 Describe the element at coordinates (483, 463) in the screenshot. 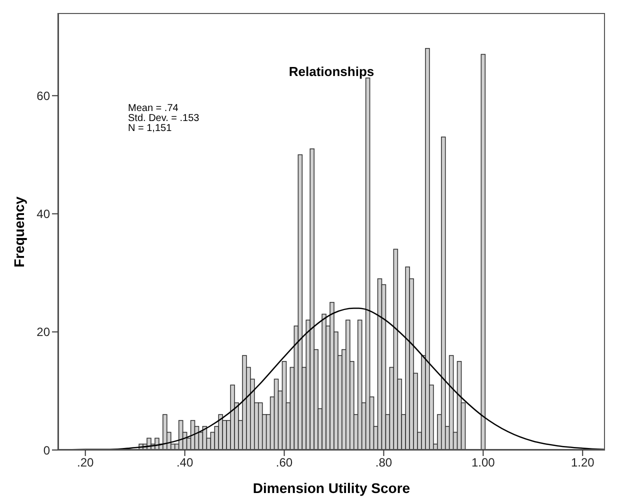

I see `x-tick-label: 1.00` at that location.